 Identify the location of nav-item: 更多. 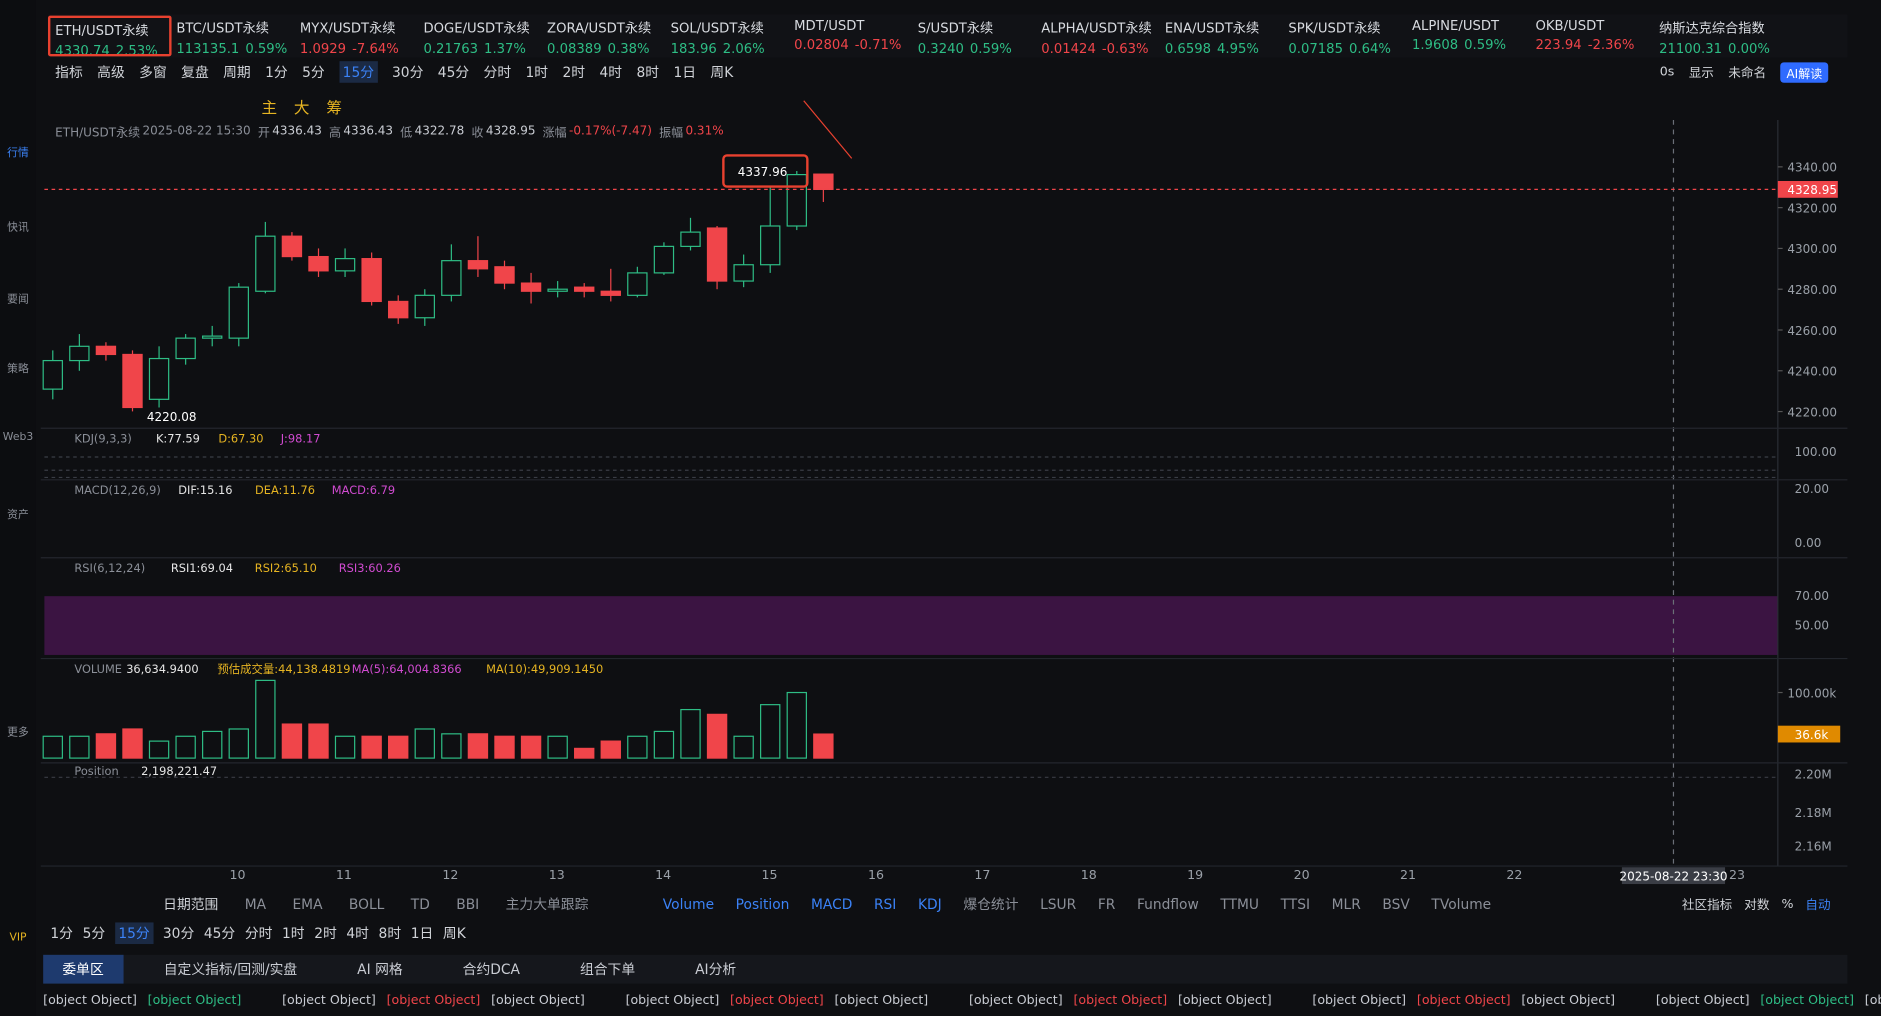
(18, 732).